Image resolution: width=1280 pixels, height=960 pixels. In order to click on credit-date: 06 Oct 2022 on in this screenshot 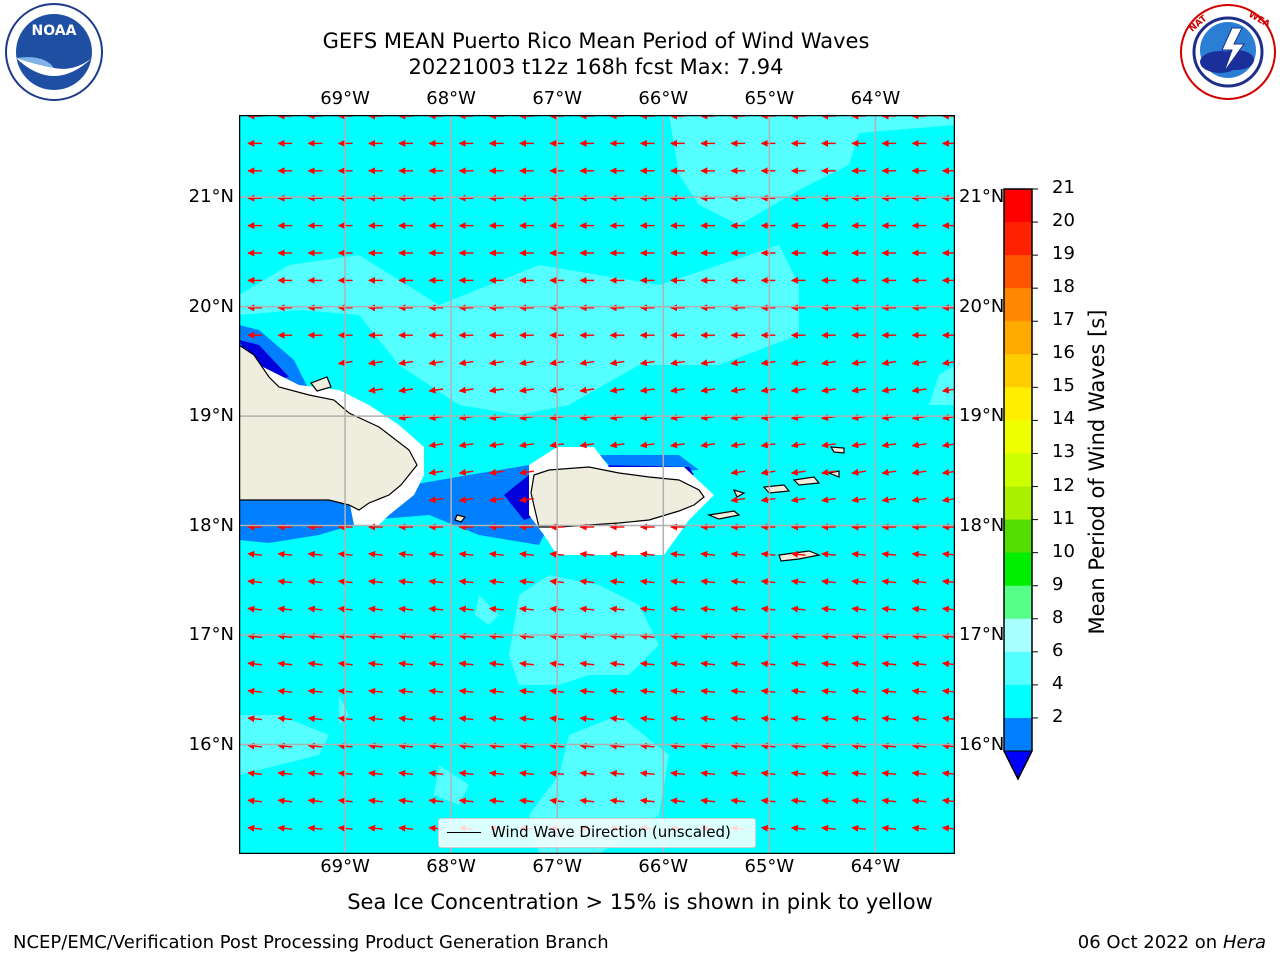, I will do `click(1150, 942)`.